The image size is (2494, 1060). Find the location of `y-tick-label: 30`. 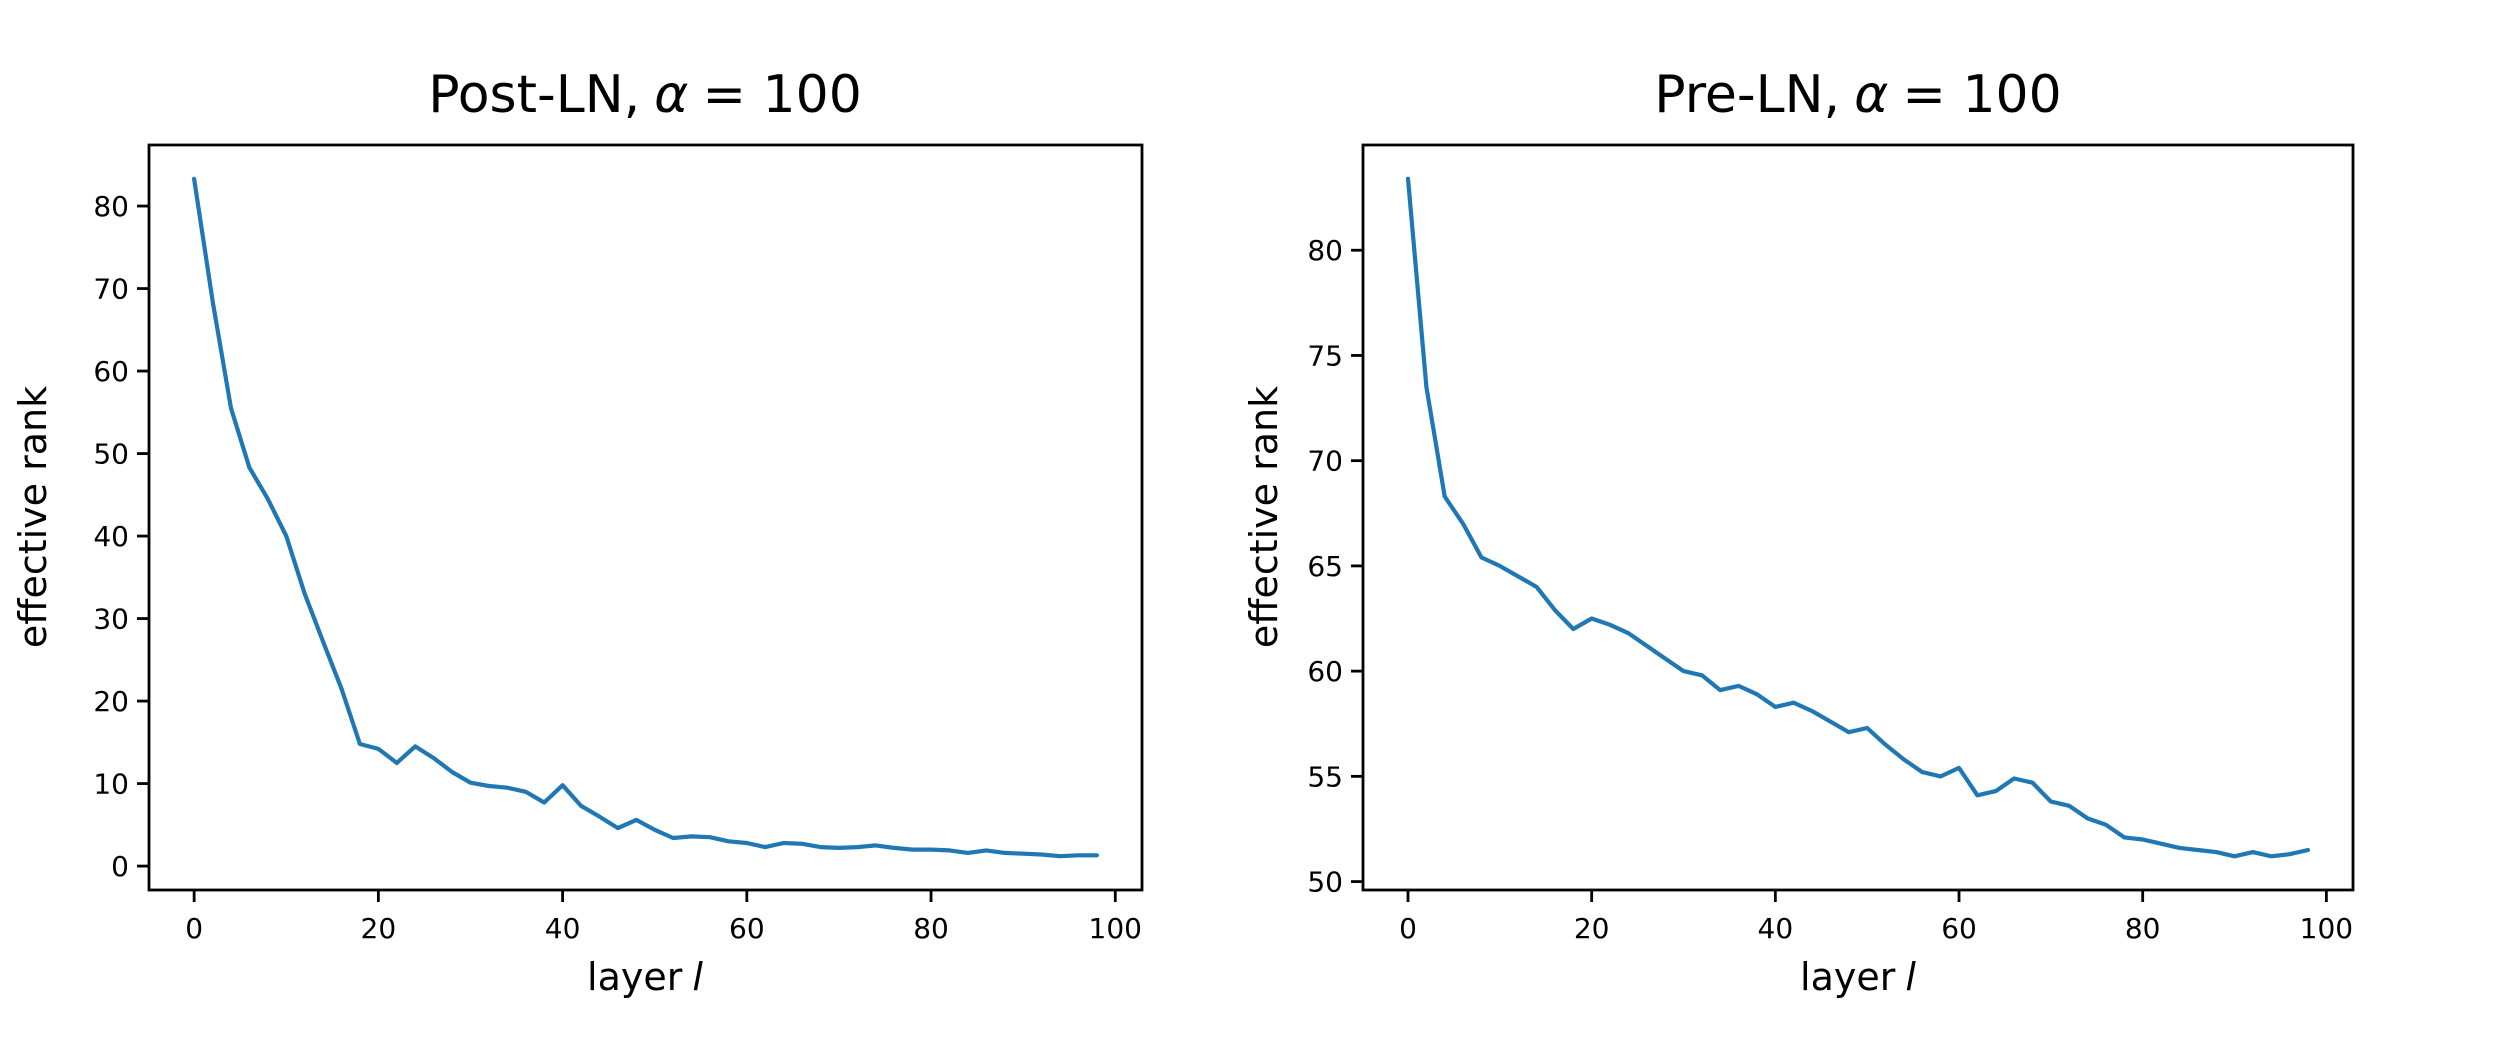

y-tick-label: 30 is located at coordinates (111, 619).